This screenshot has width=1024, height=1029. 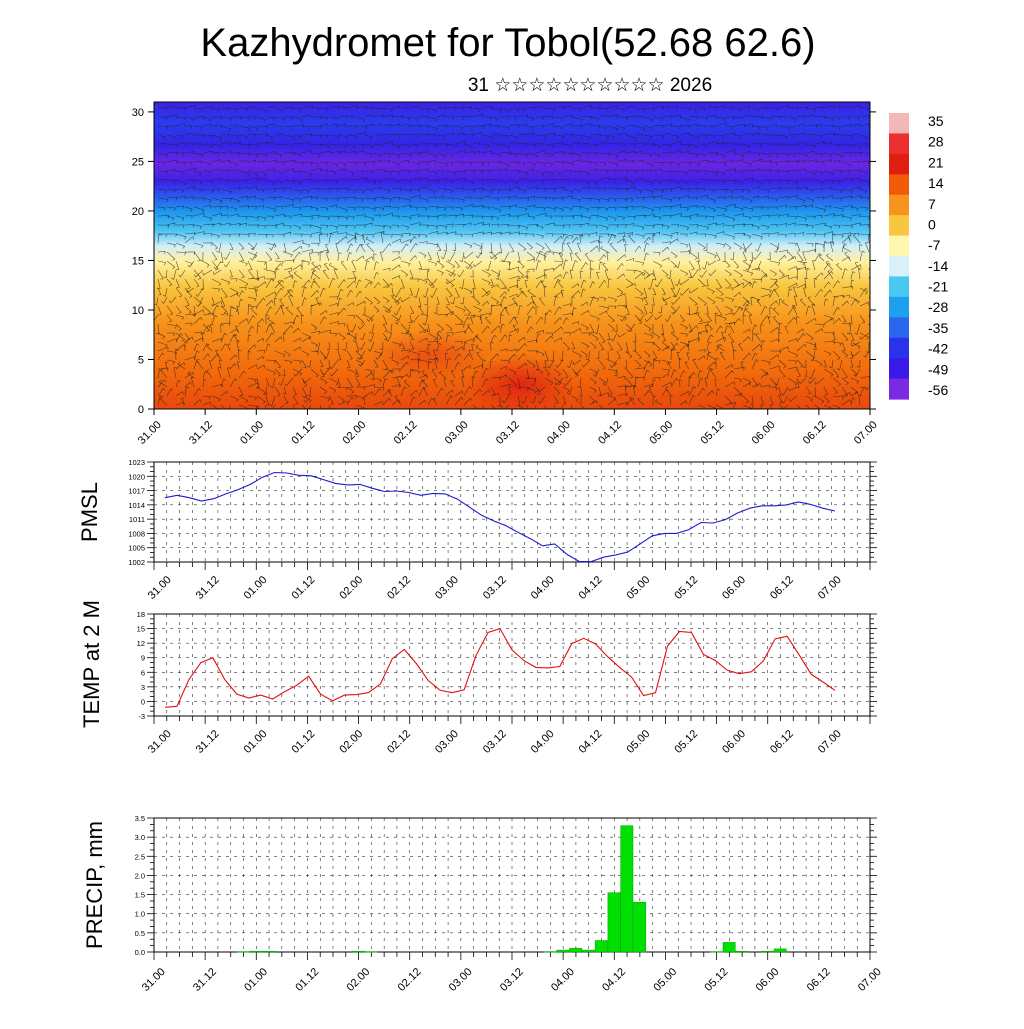 I want to click on chart-subtitle: 31 ☆☆☆☆☆☆☆☆☆☆ 2026, so click(x=590, y=85).